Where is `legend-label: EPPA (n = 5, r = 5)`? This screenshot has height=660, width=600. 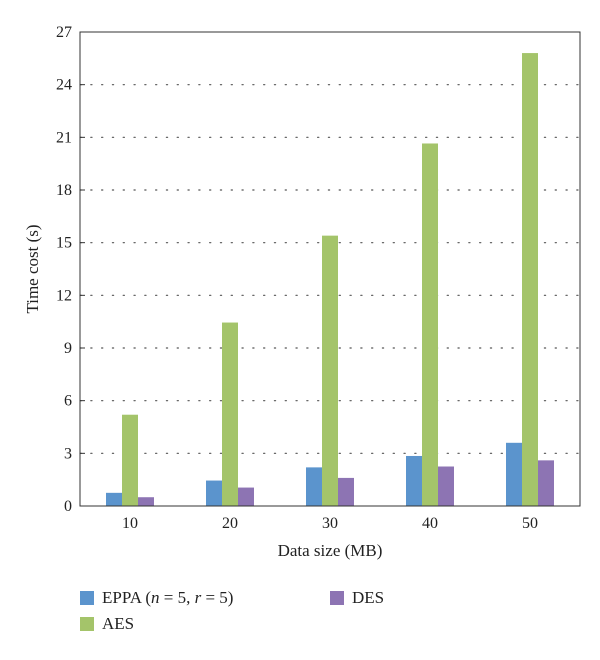 legend-label: EPPA (n = 5, r = 5) is located at coordinates (167, 597).